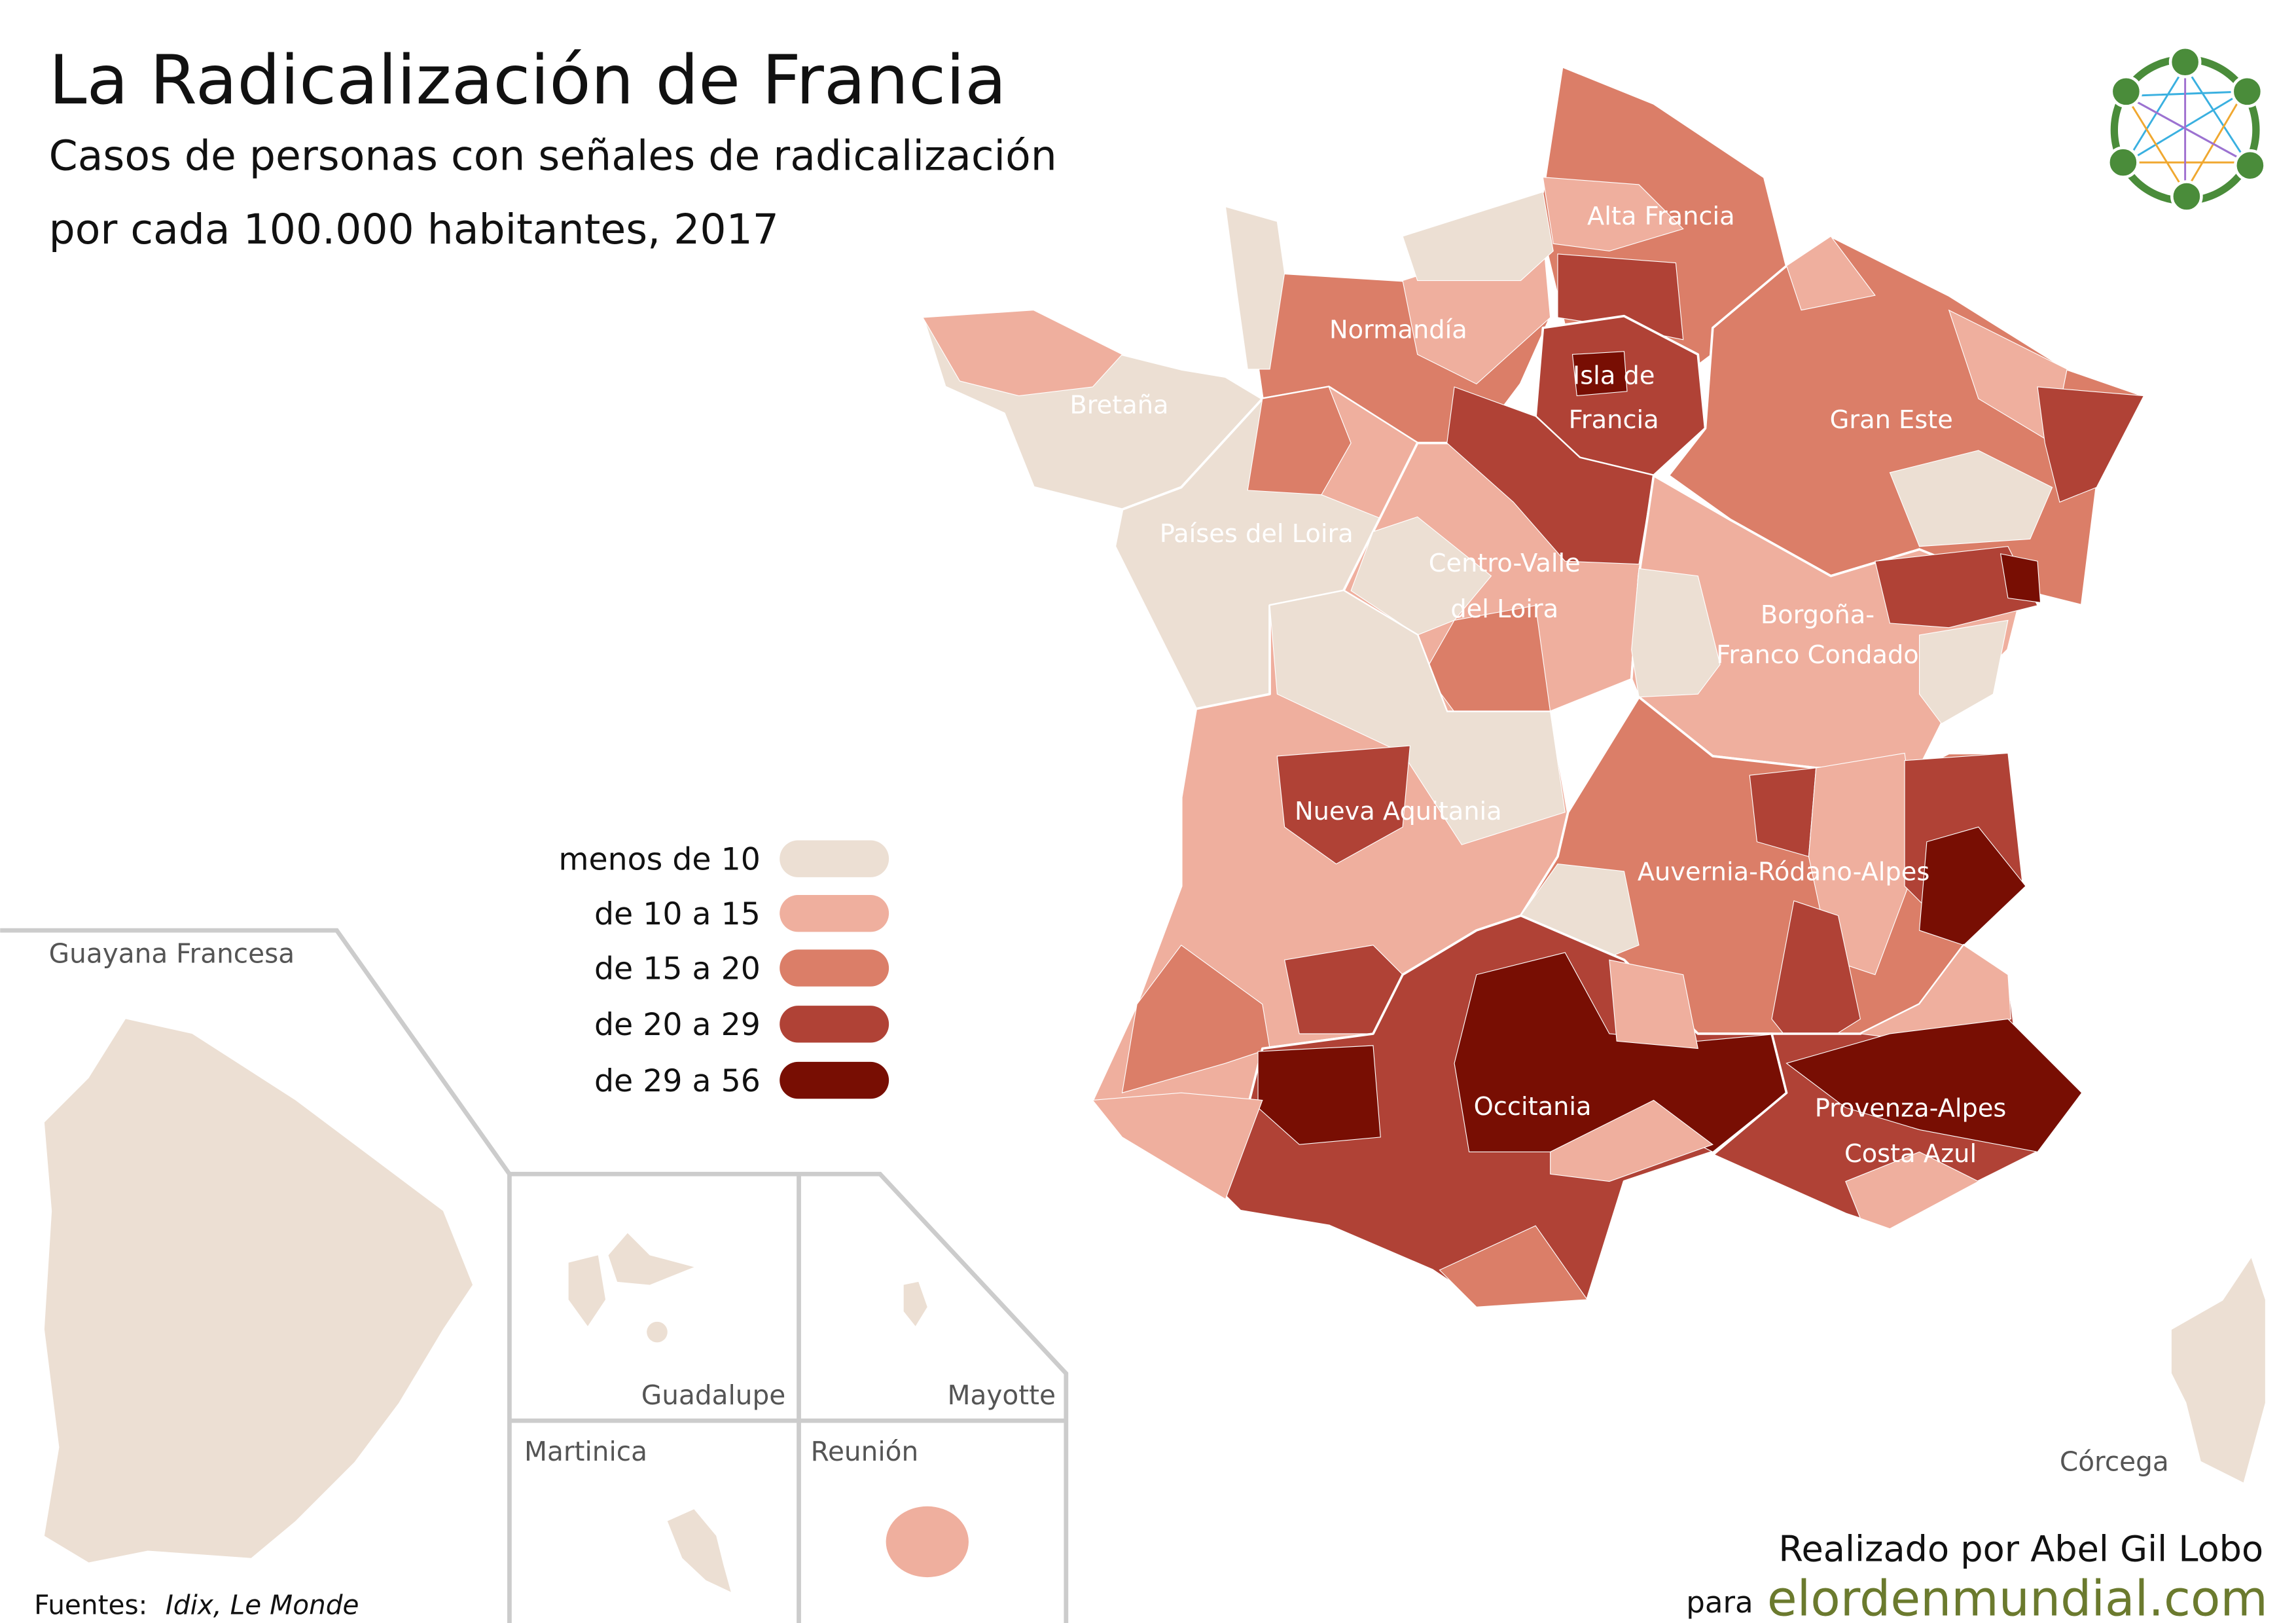  I want to click on legend-label: de 10 a 15, so click(677, 914).